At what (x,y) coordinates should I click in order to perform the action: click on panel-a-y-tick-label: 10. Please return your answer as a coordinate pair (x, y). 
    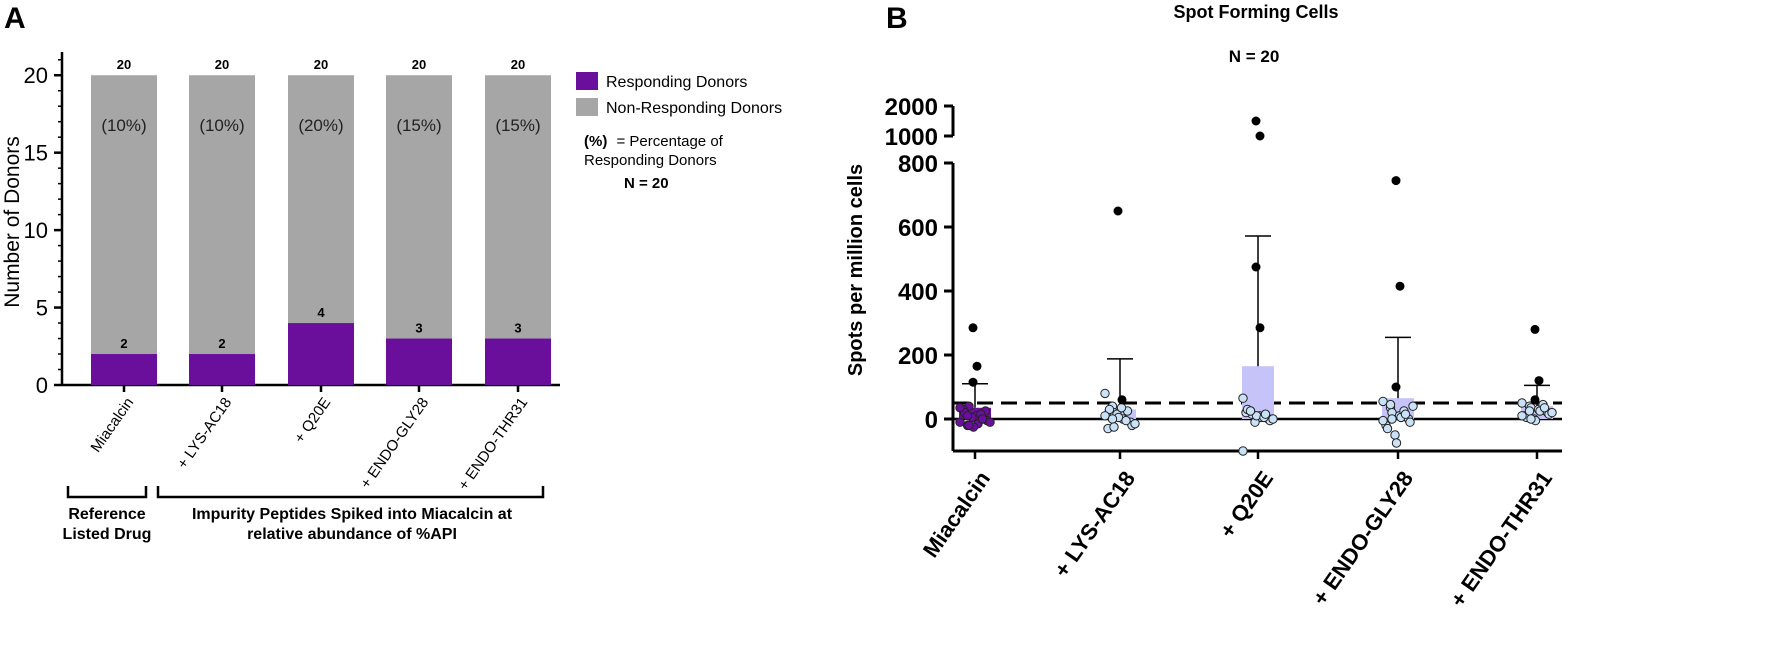
    Looking at the image, I should click on (36, 230).